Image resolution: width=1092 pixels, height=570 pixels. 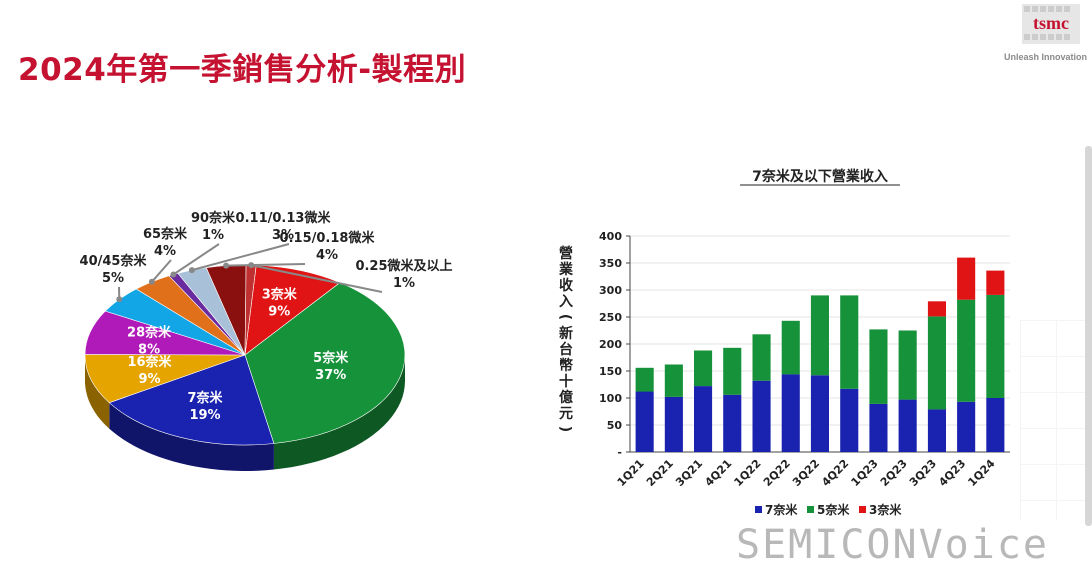 What do you see at coordinates (748, 473) in the screenshot?
I see `x-tick-label: 1Q22` at bounding box center [748, 473].